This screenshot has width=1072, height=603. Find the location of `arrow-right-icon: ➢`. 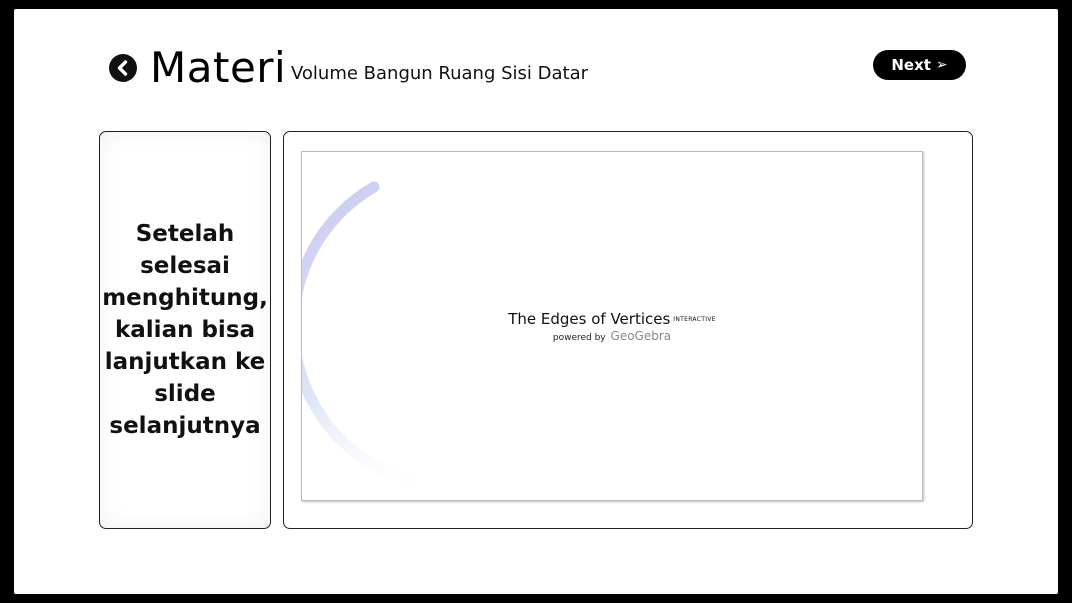

arrow-right-icon: ➢ is located at coordinates (941, 65).